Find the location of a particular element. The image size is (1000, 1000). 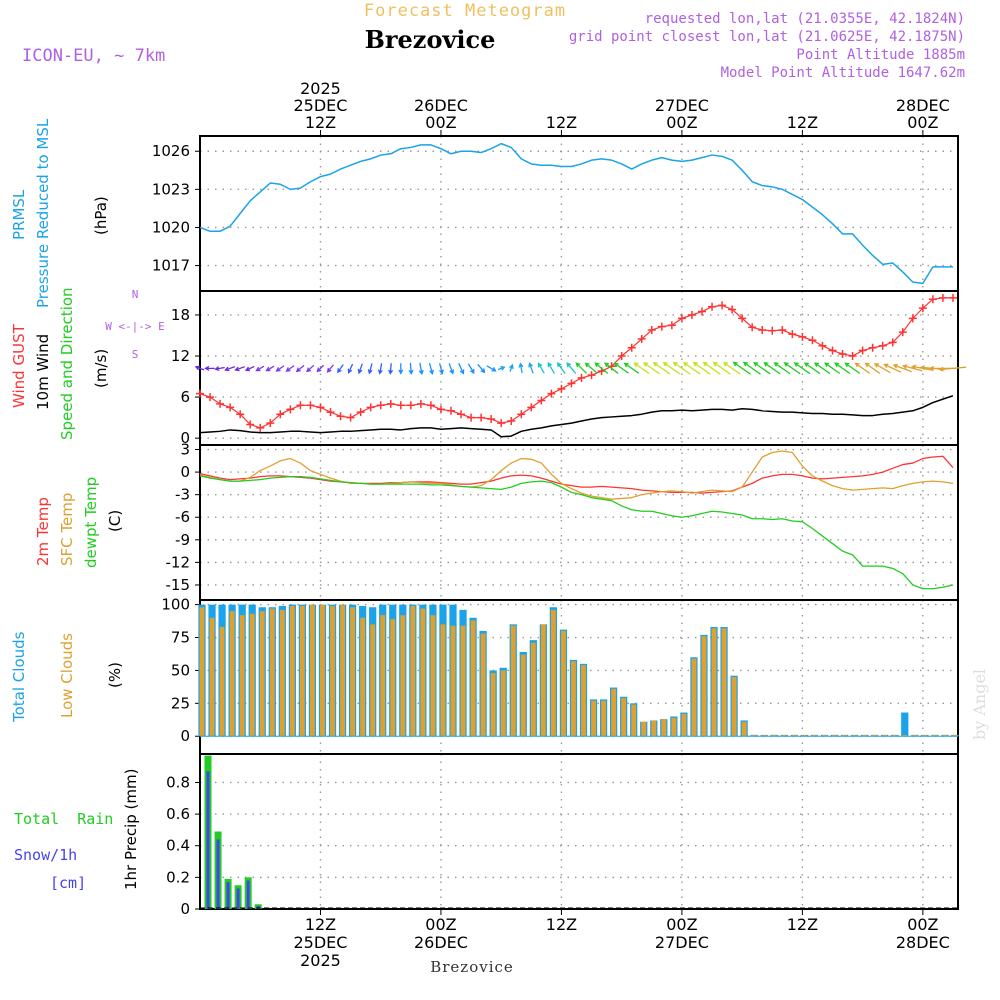

clouds-tick-label: 0 is located at coordinates (185, 736).